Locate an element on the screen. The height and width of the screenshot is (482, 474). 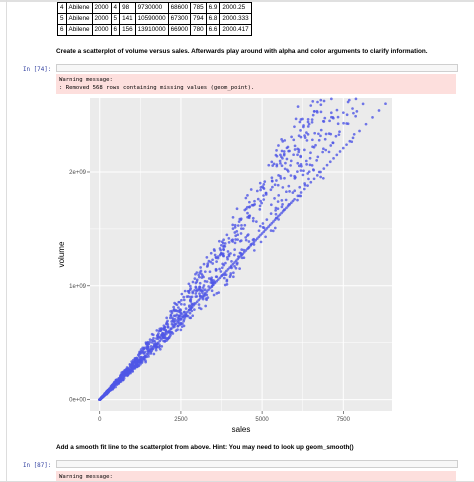
table-cell: 2000 is located at coordinates (101, 30).